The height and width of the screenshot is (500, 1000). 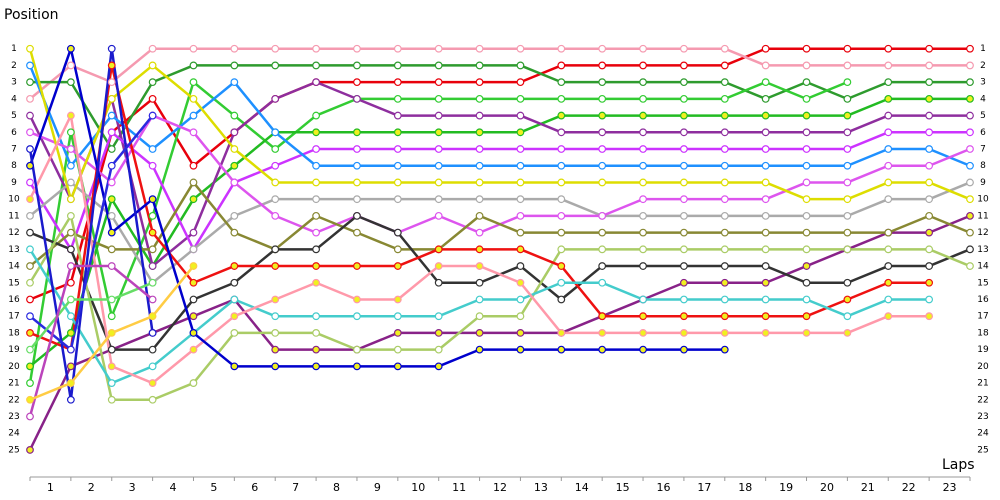 What do you see at coordinates (13, 400) in the screenshot?
I see `y-tick-label: 22` at bounding box center [13, 400].